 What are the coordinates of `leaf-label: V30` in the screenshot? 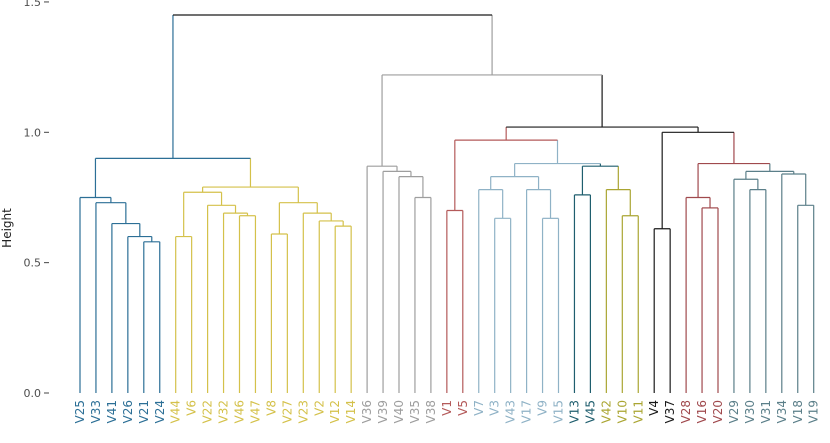 It's located at (750, 411).